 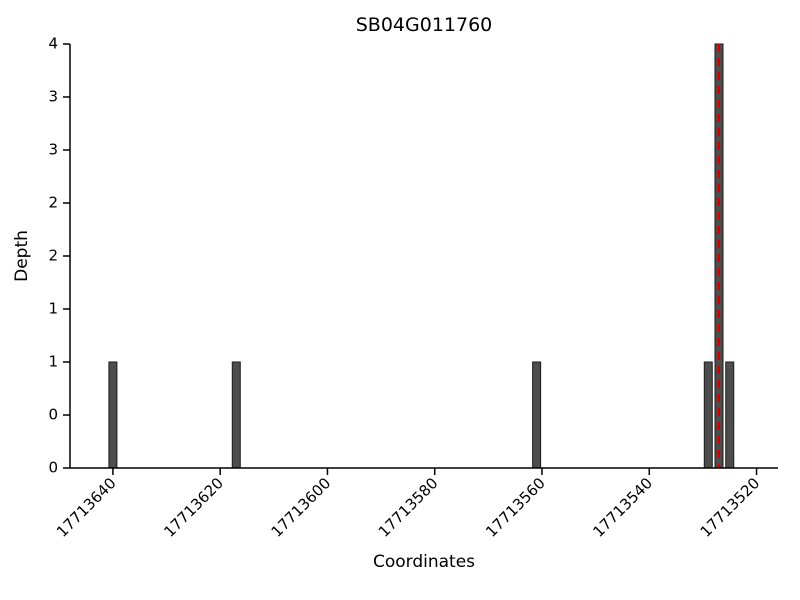 What do you see at coordinates (424, 562) in the screenshot?
I see `x-axis-label: Coordinates` at bounding box center [424, 562].